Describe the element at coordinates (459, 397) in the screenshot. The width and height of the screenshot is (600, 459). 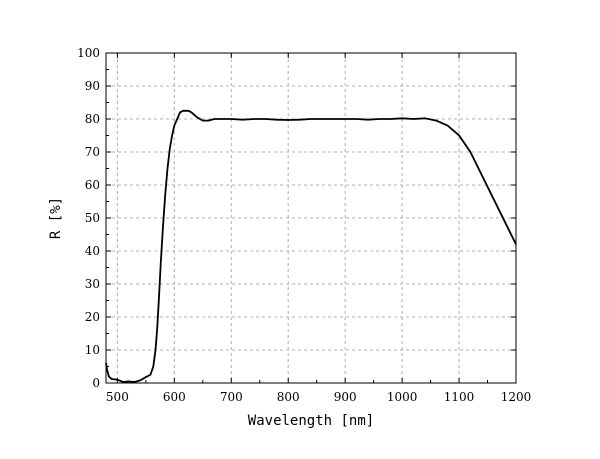
I see `x-tick-label: 1100` at that location.